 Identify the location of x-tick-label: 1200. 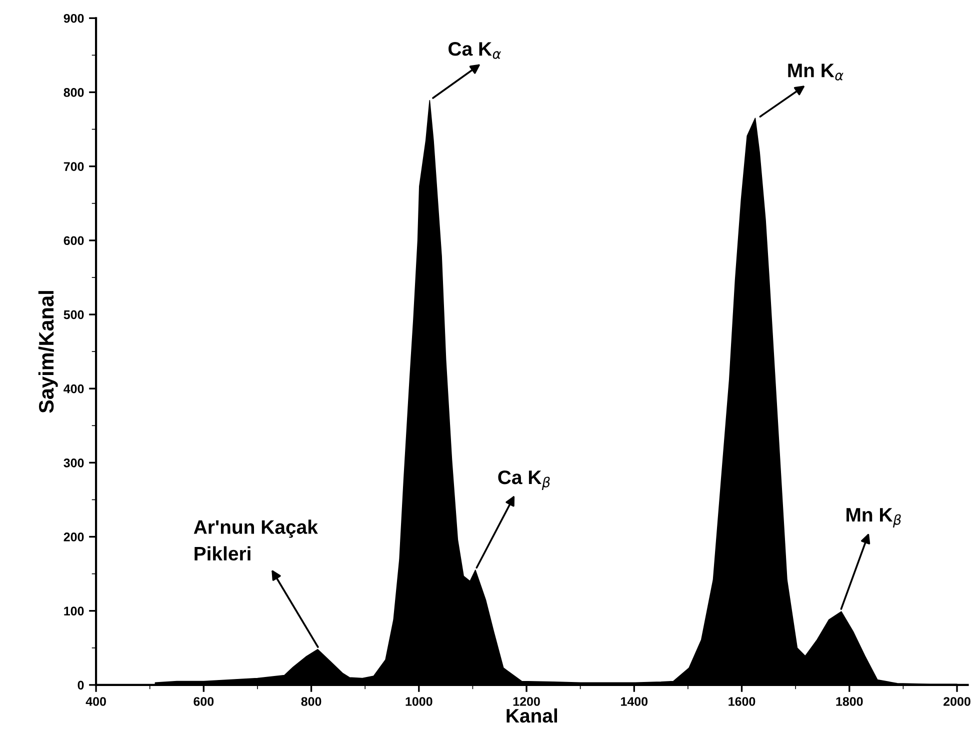
(526, 701).